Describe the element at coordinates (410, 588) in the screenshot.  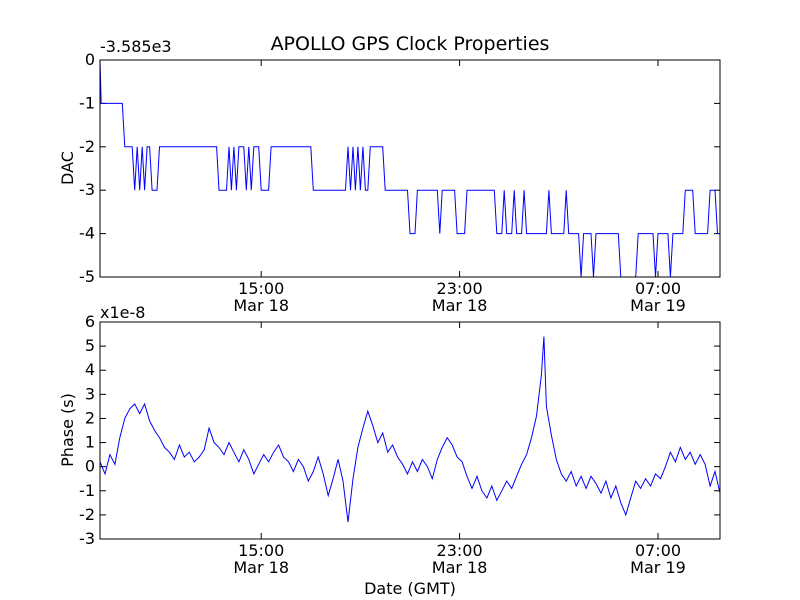
I see `bottom-xlabel: Date (GMT)` at that location.